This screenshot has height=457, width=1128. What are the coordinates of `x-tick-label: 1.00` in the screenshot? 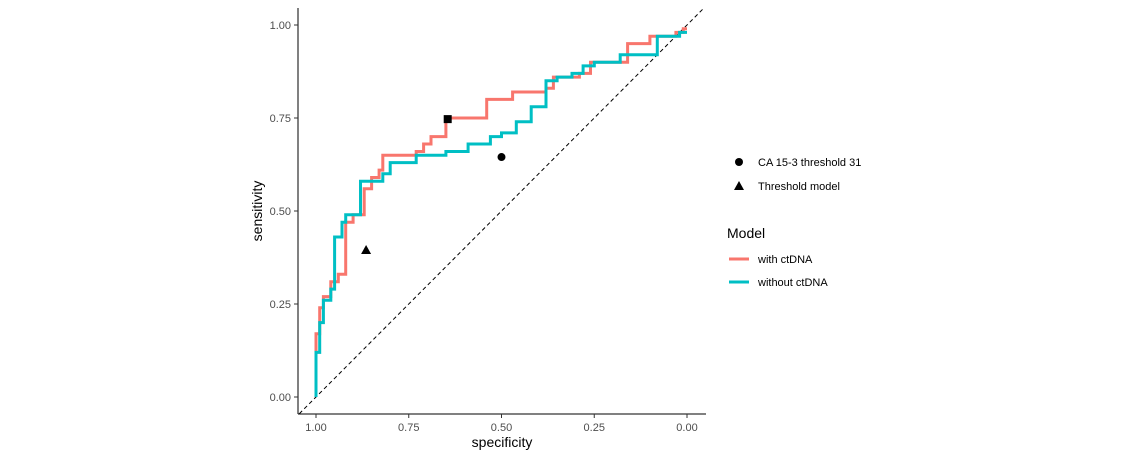 It's located at (315, 428).